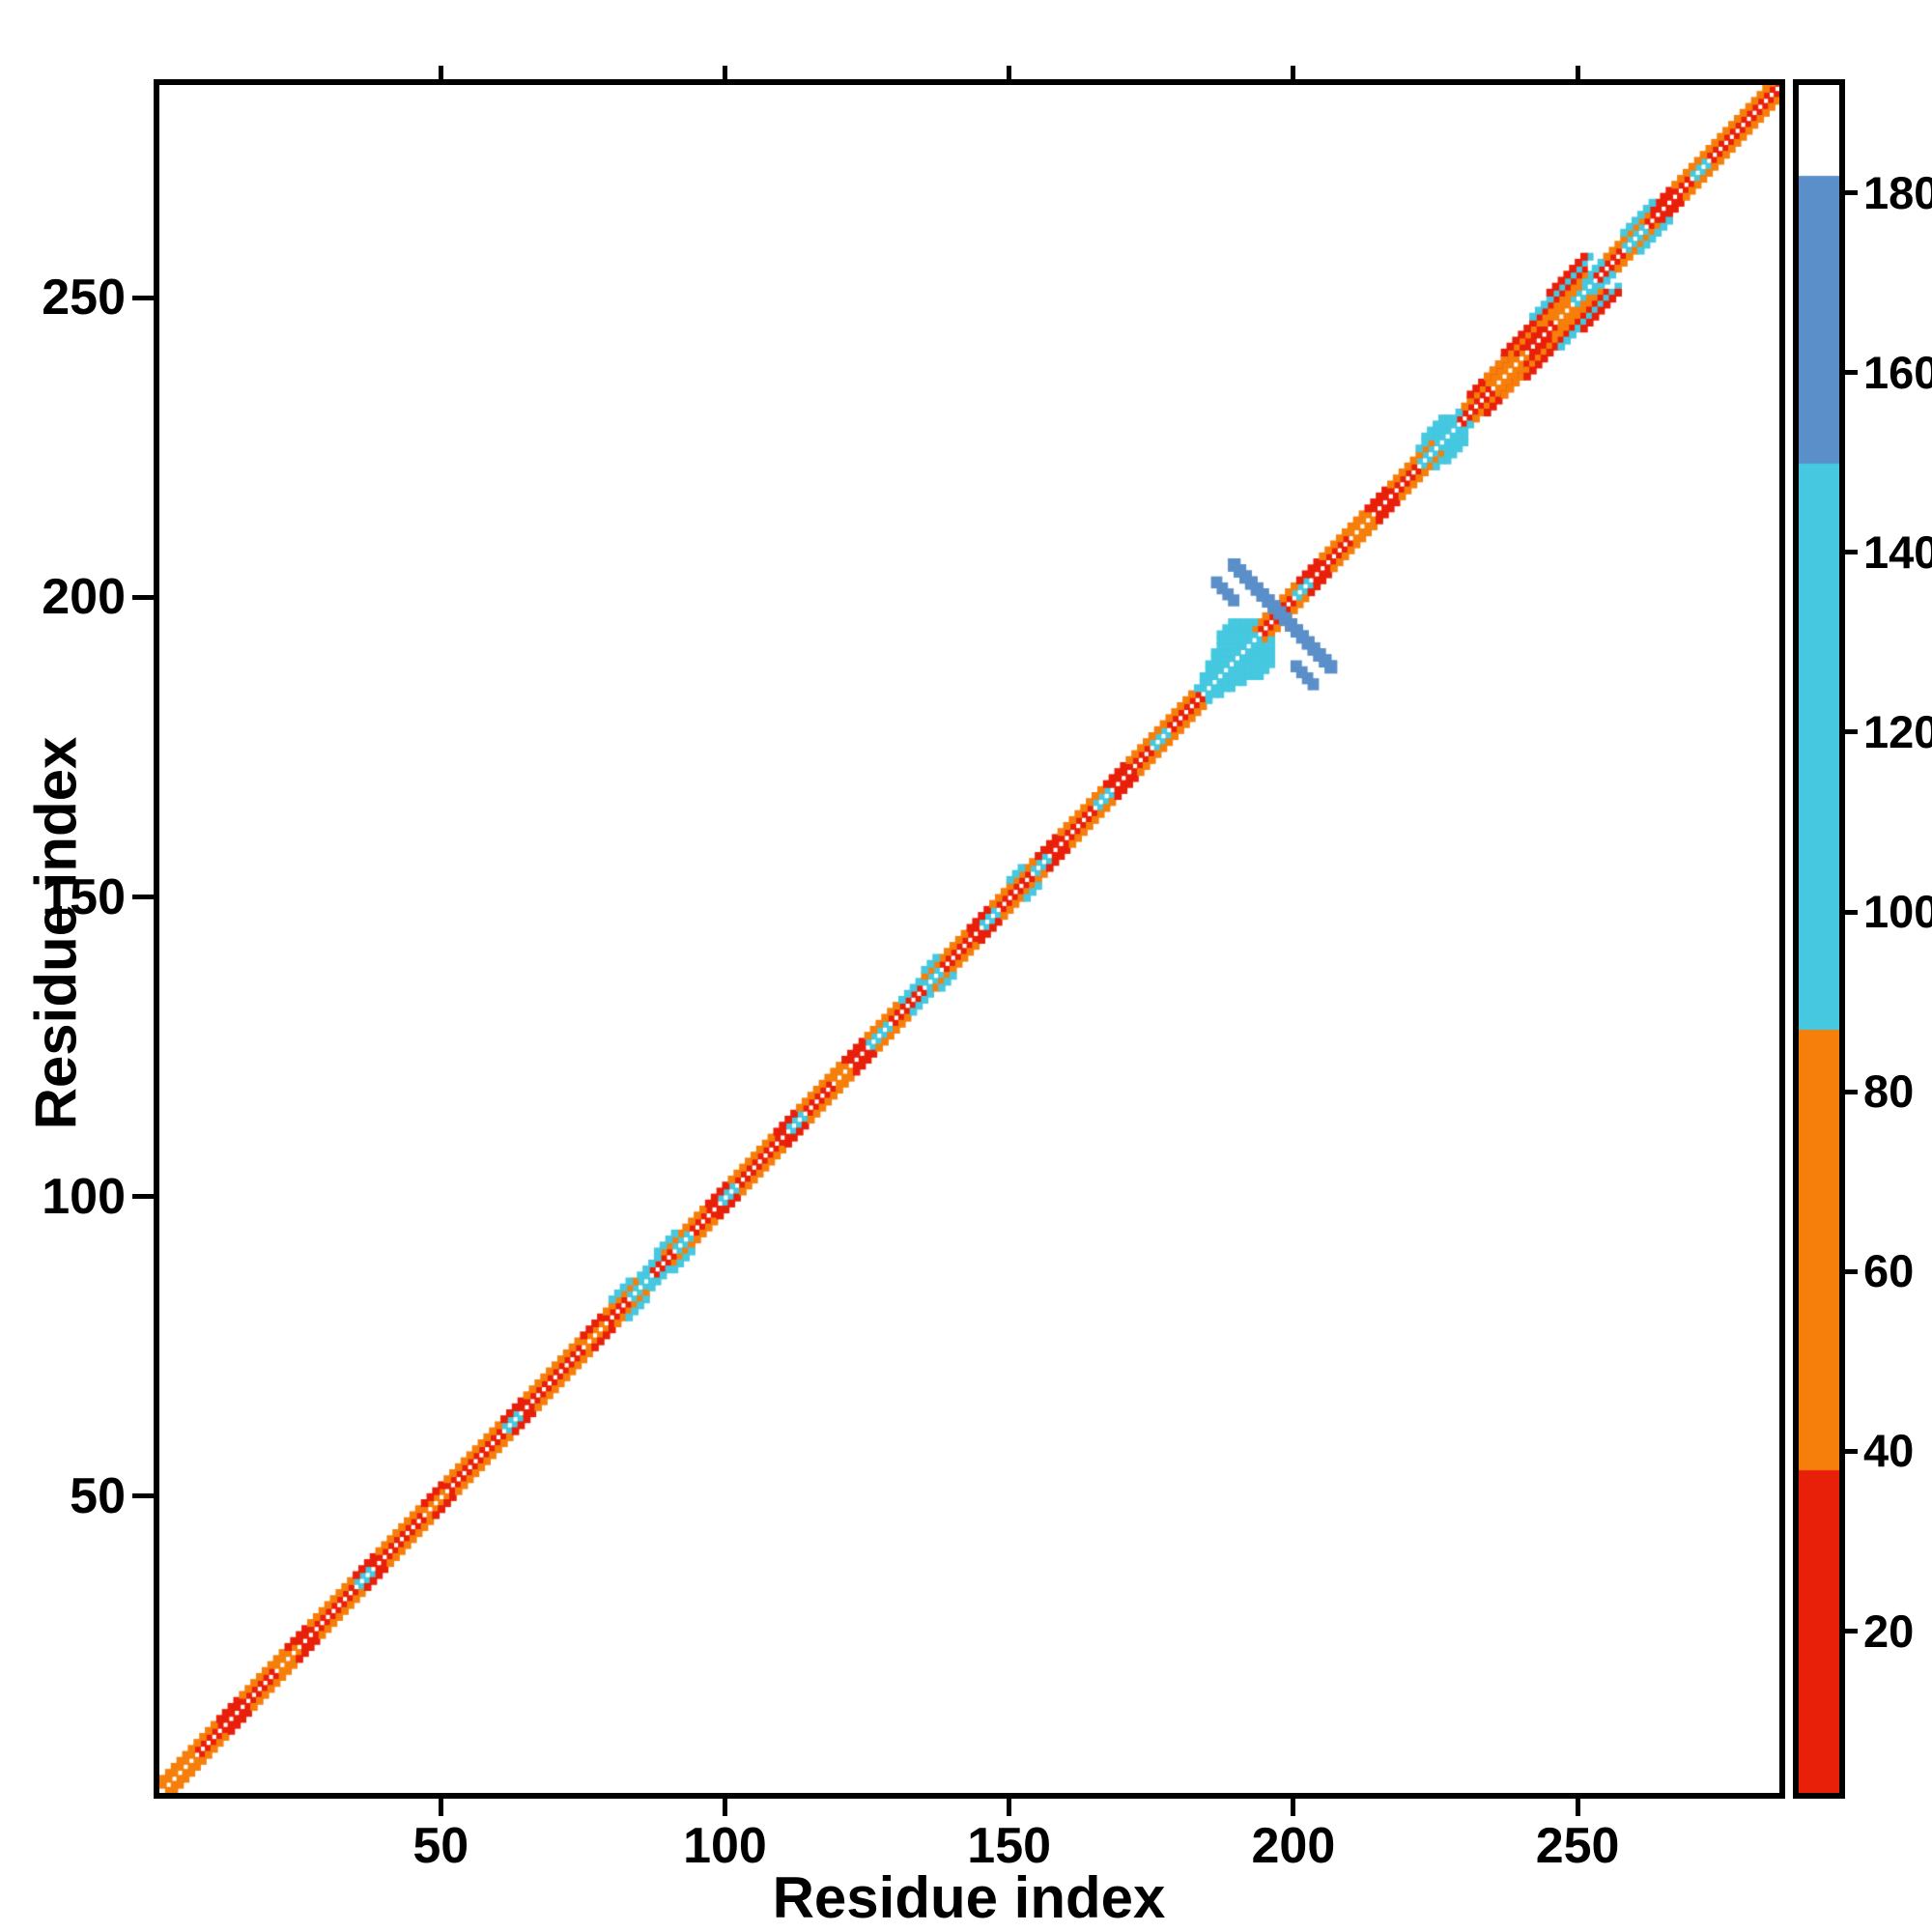 This screenshot has width=1932, height=1932. What do you see at coordinates (1293, 1846) in the screenshot?
I see `x-tick-label: 200` at bounding box center [1293, 1846].